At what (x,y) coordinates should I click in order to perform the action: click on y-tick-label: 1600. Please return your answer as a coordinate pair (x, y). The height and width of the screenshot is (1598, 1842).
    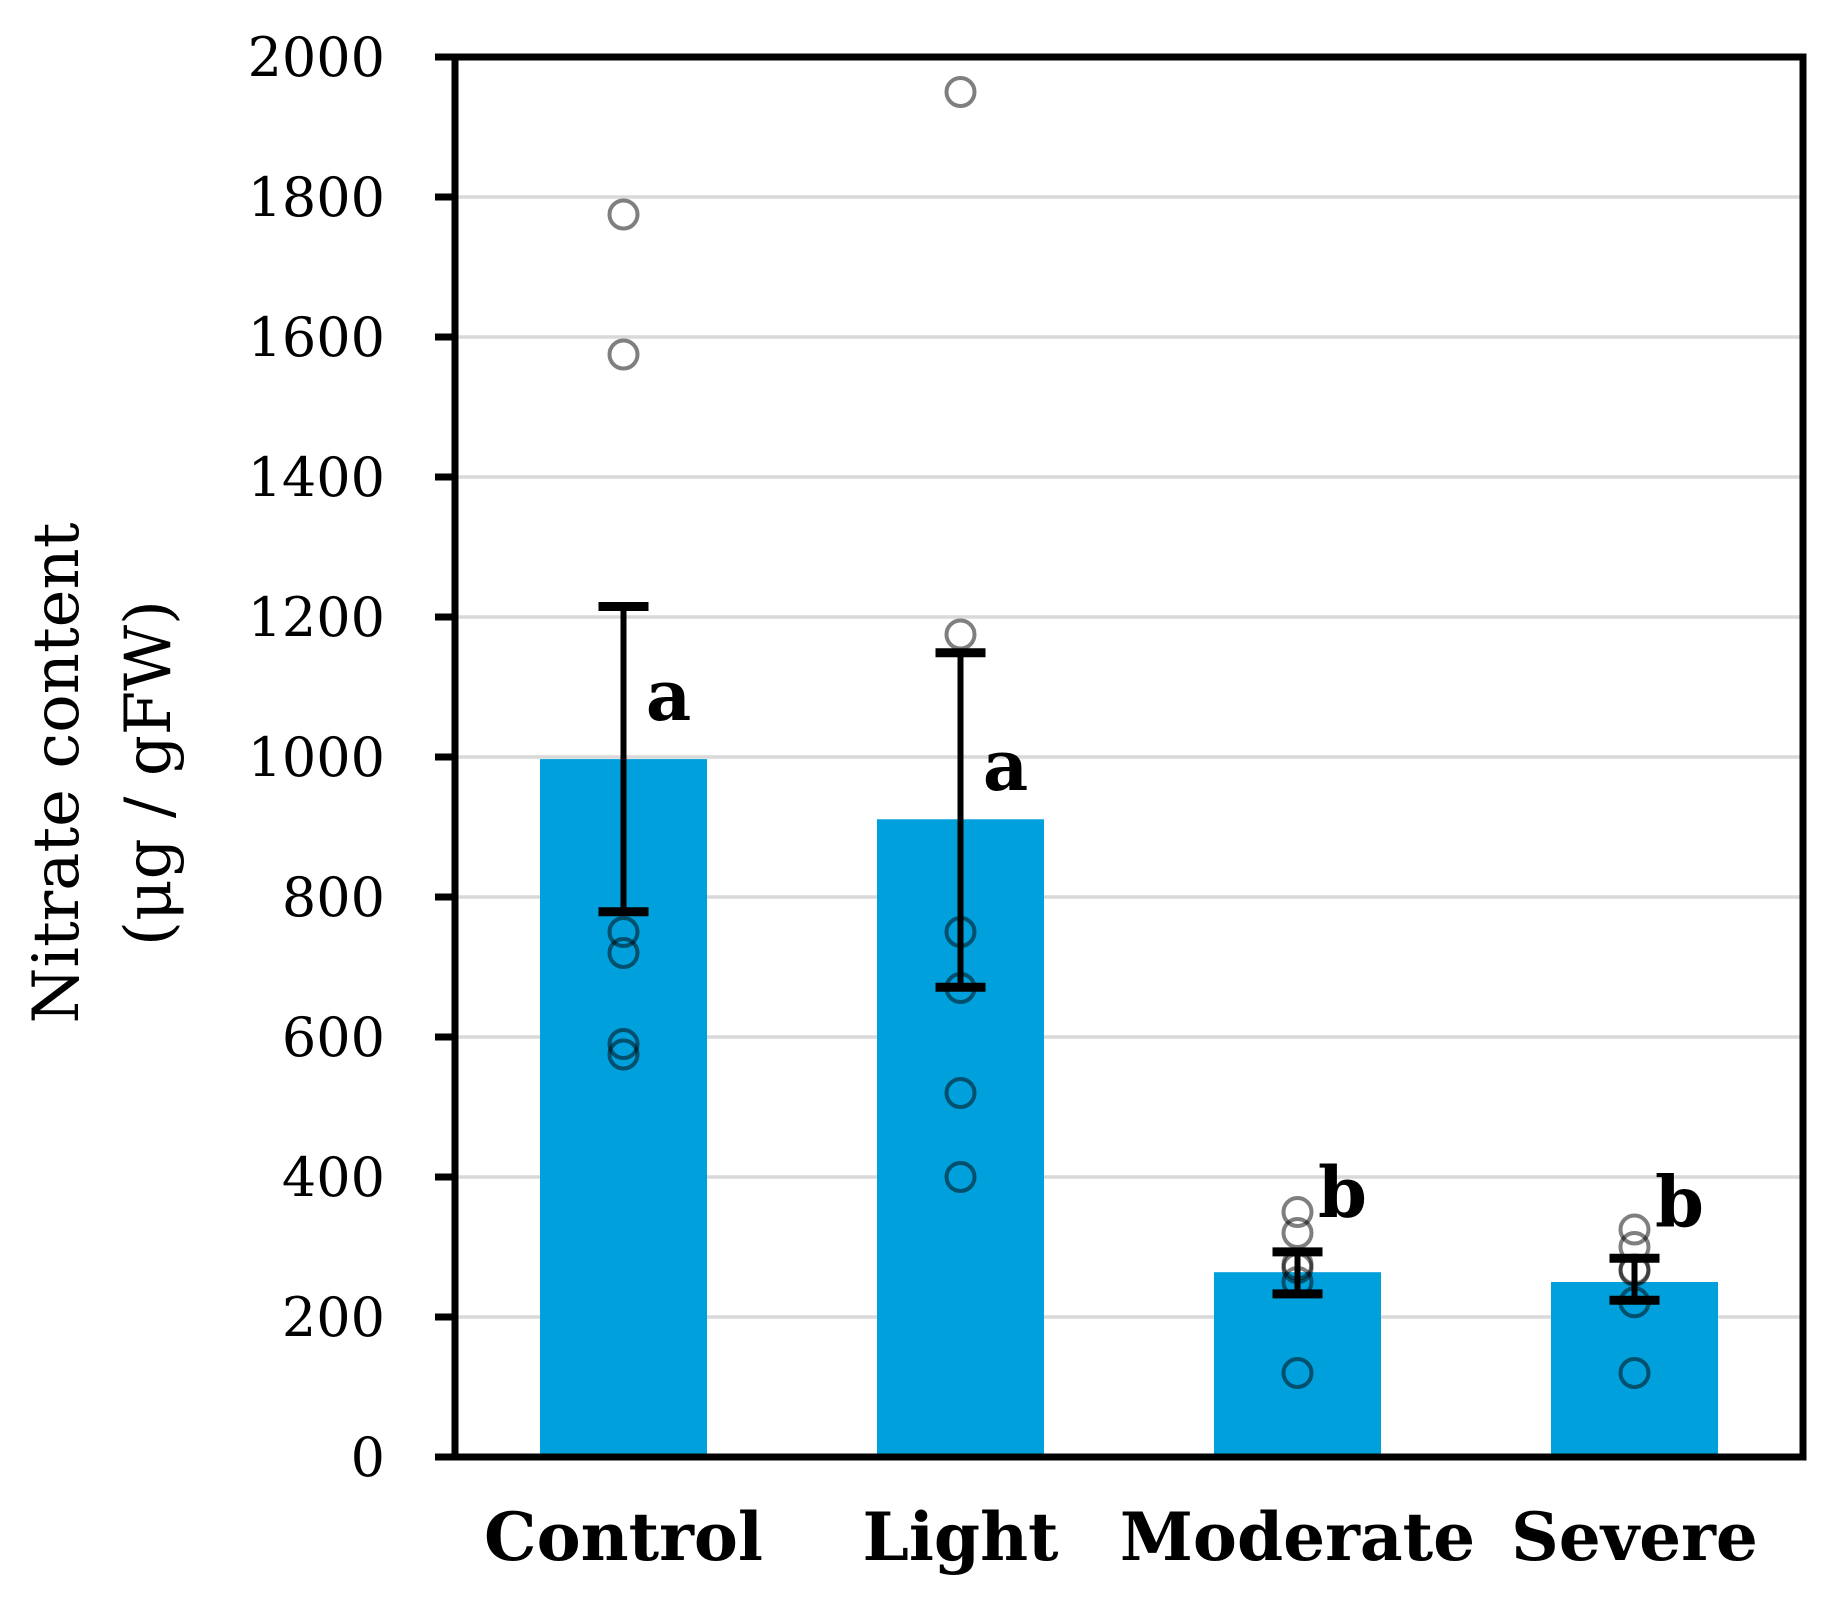
    Looking at the image, I should click on (316, 337).